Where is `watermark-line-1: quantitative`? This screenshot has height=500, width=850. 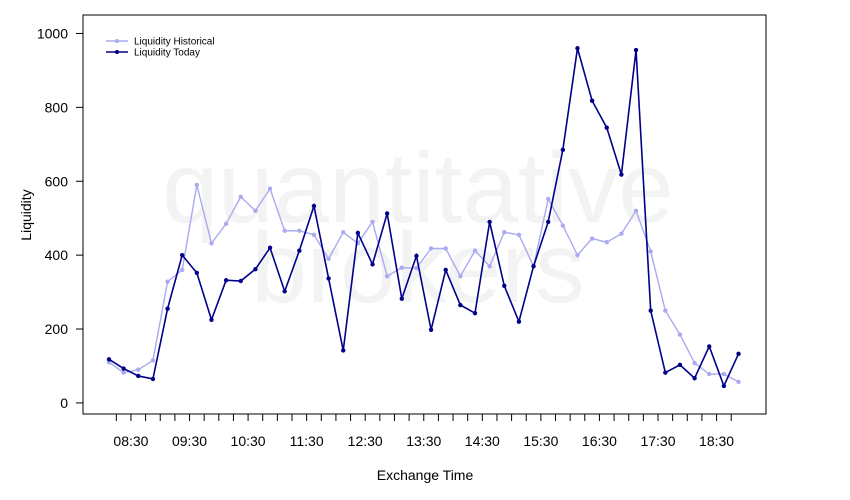 watermark-line-1: quantitative is located at coordinates (417, 188).